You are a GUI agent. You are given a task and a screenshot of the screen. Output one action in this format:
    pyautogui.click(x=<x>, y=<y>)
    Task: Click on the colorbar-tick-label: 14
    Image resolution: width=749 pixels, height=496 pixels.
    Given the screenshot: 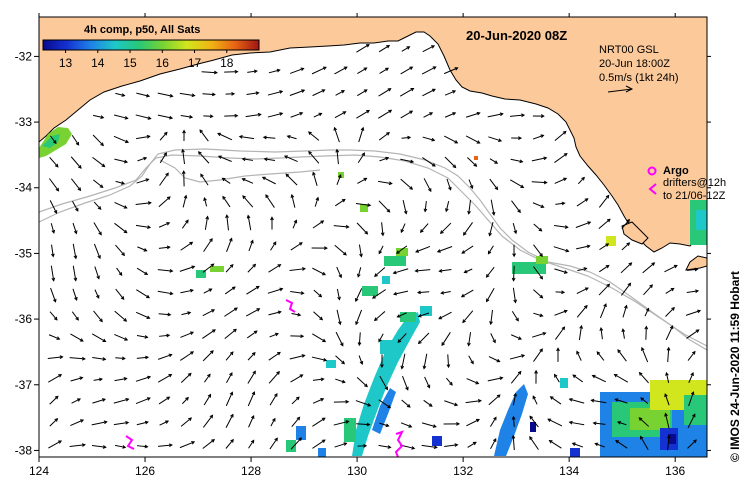 What is the action you would take?
    pyautogui.click(x=98, y=63)
    